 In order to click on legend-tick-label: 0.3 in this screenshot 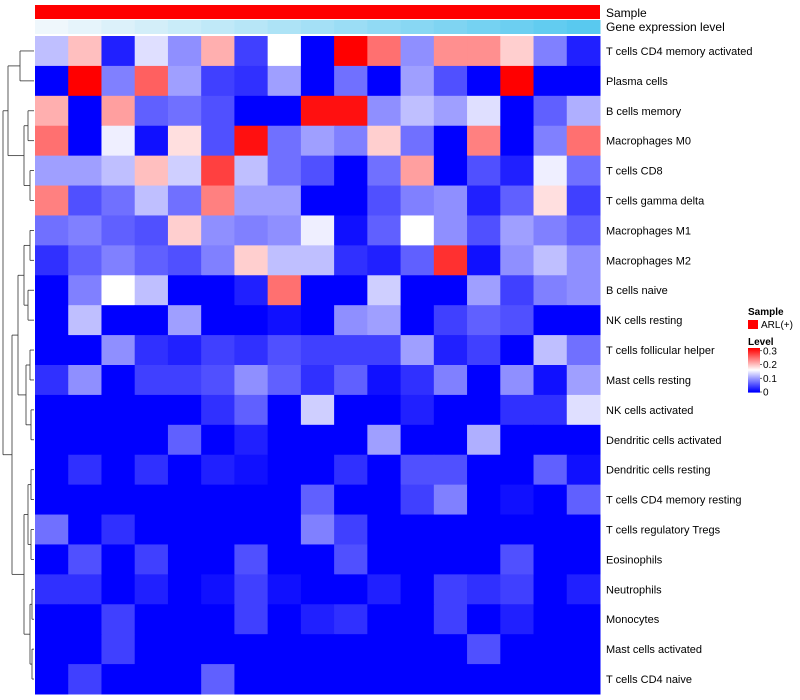, I will do `click(770, 351)`.